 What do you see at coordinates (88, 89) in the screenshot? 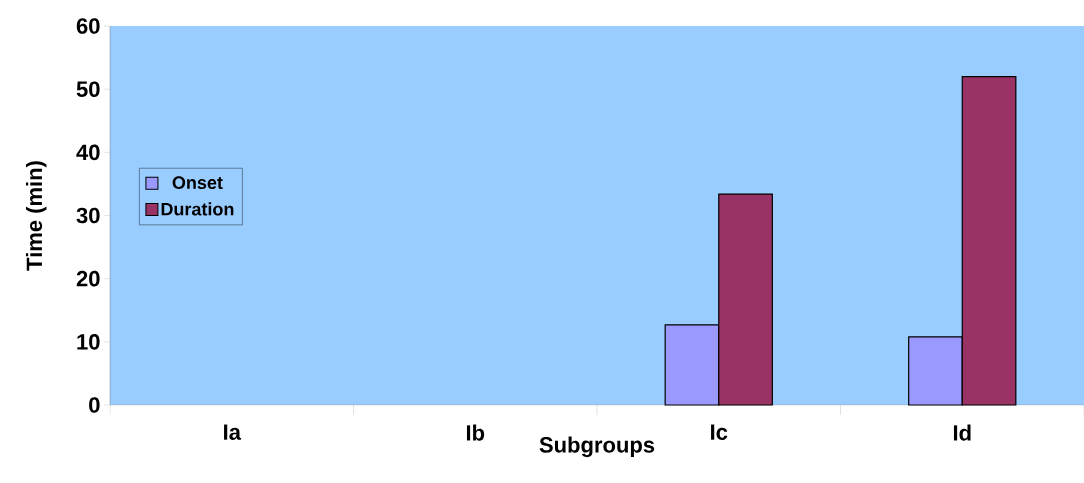
I see `y-tick-label: 50` at bounding box center [88, 89].